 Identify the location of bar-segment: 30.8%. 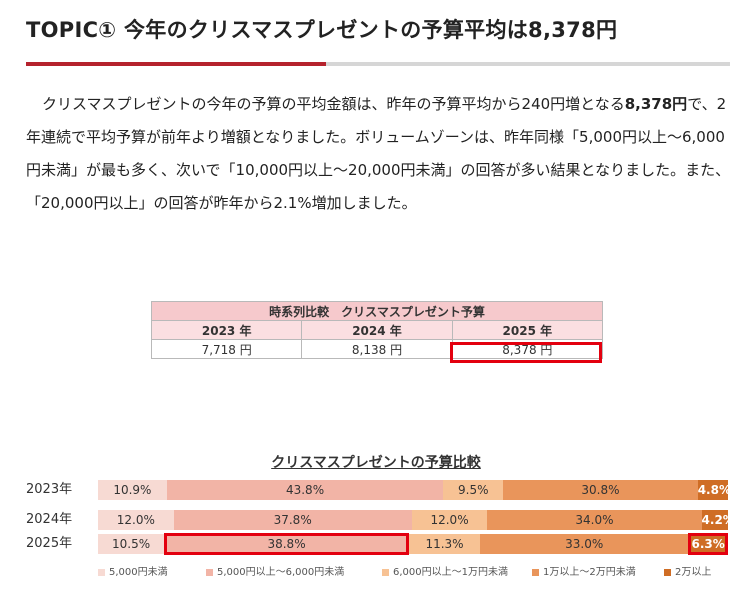
(600, 490).